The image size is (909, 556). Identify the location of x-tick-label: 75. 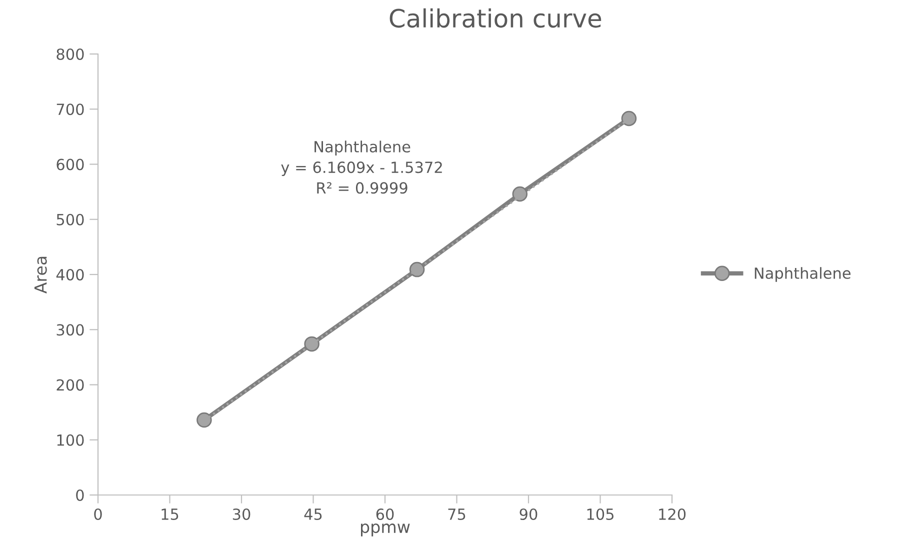
(457, 514).